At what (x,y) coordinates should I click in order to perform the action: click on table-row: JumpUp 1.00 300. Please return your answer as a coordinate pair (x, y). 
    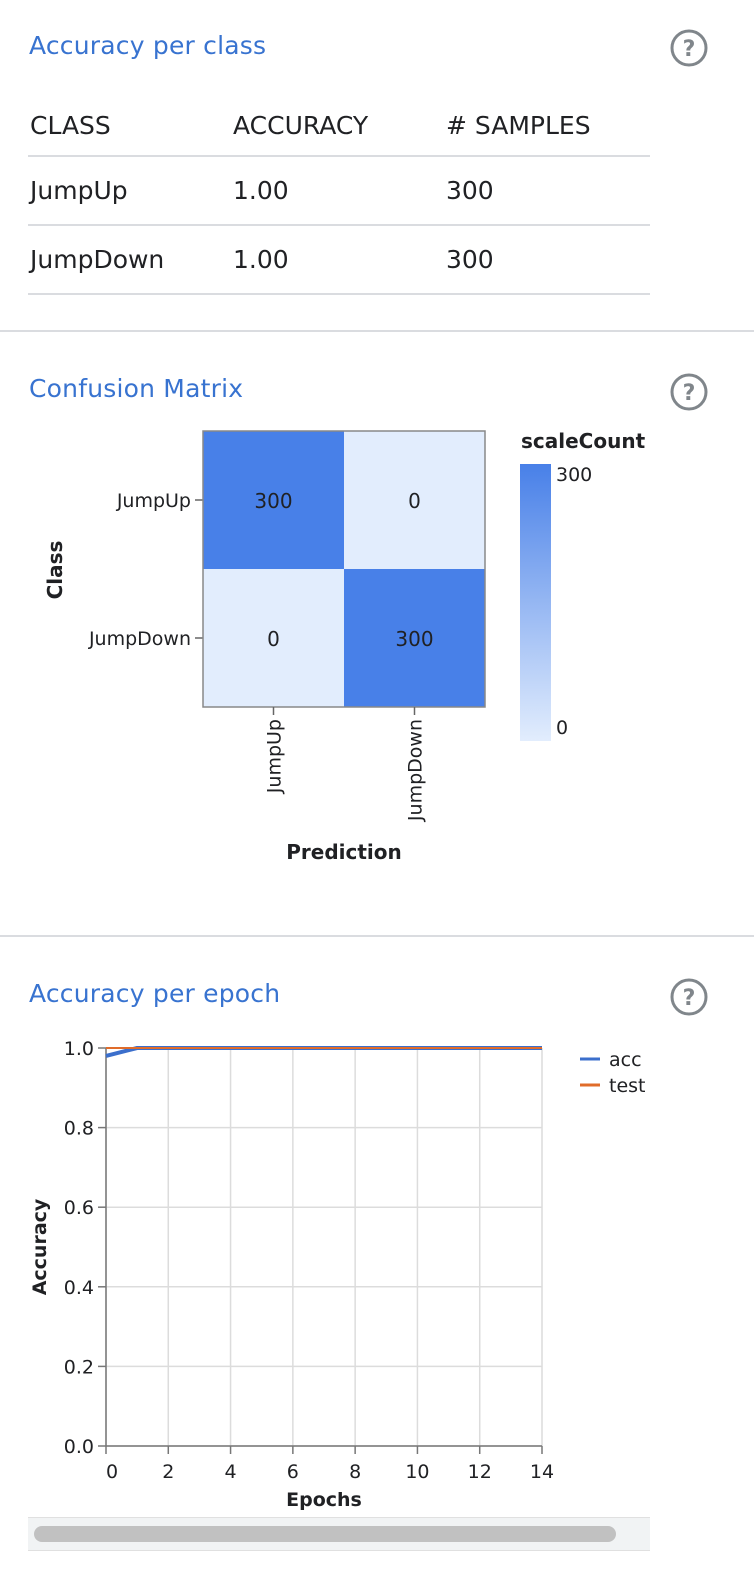
    Looking at the image, I should click on (339, 191).